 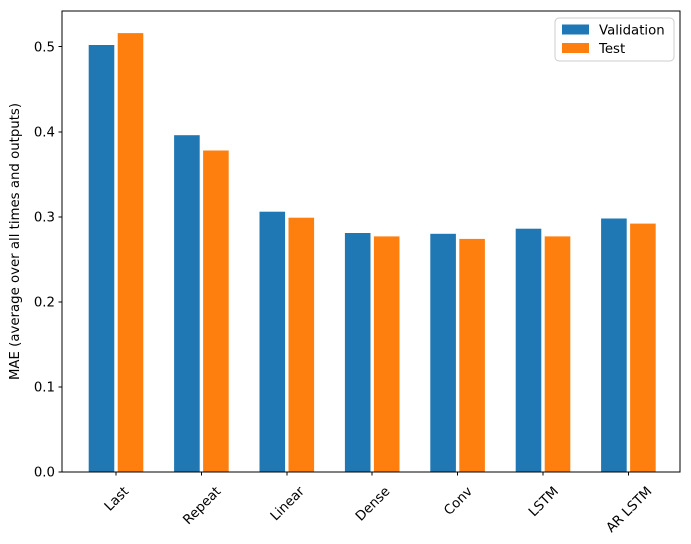 I want to click on bar-test-repeat, so click(x=216, y=311).